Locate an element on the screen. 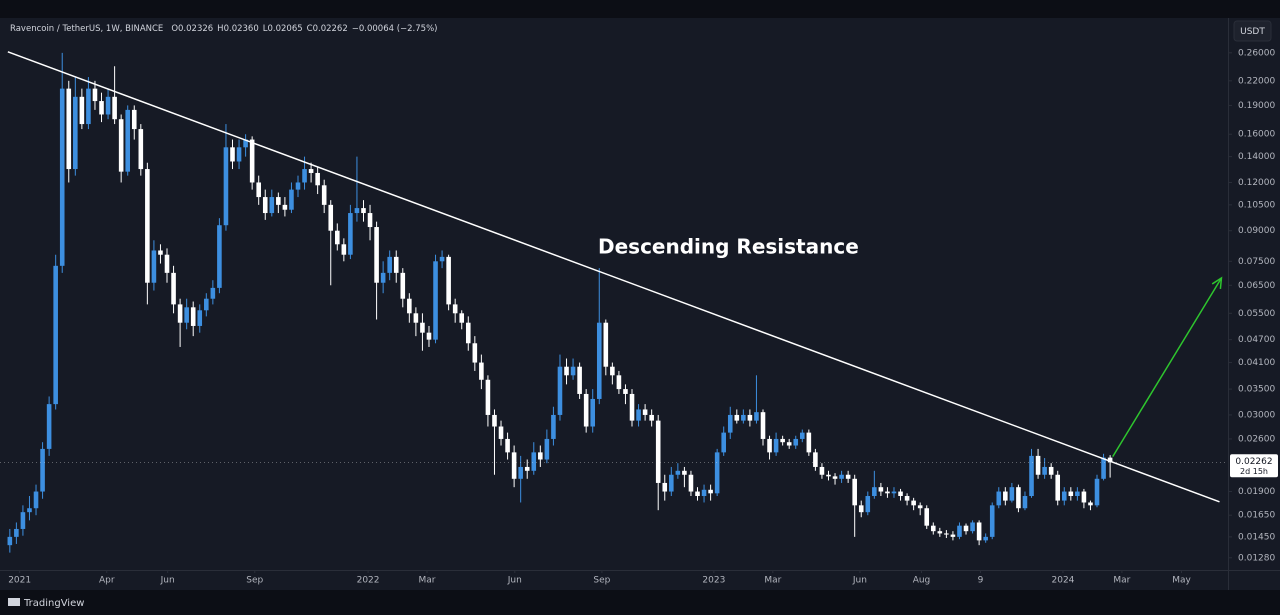 The image size is (1280, 615). logo-icon is located at coordinates (14, 602).